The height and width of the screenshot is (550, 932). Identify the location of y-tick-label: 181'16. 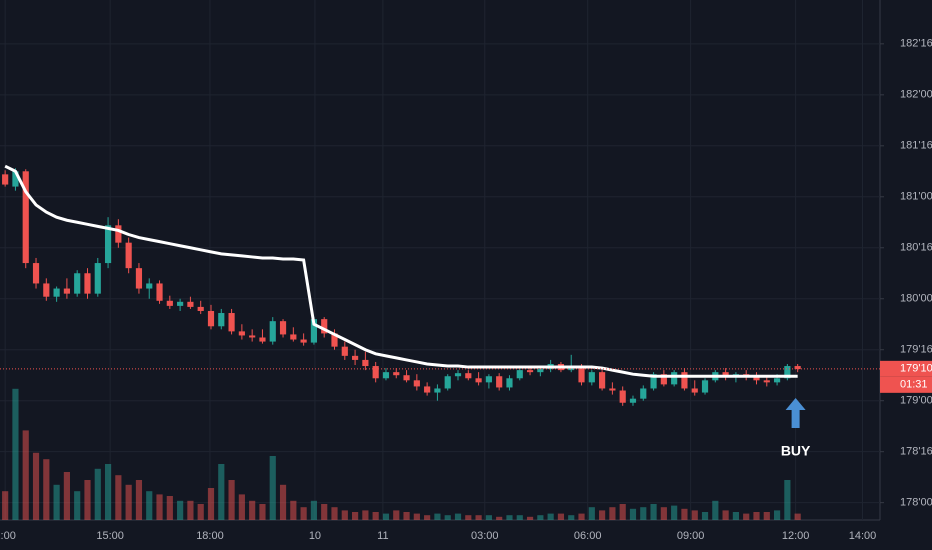
(916, 146).